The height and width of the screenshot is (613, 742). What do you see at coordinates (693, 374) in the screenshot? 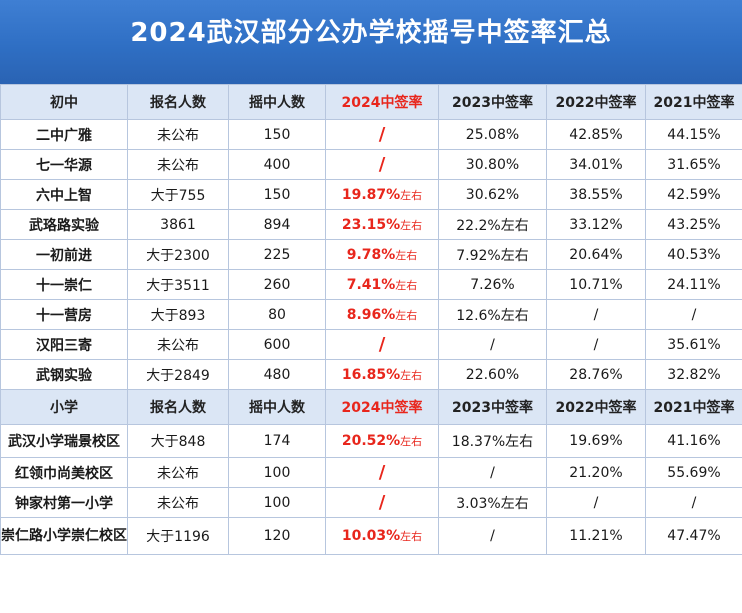
I see `rate-2021-cell: 32.82%` at bounding box center [693, 374].